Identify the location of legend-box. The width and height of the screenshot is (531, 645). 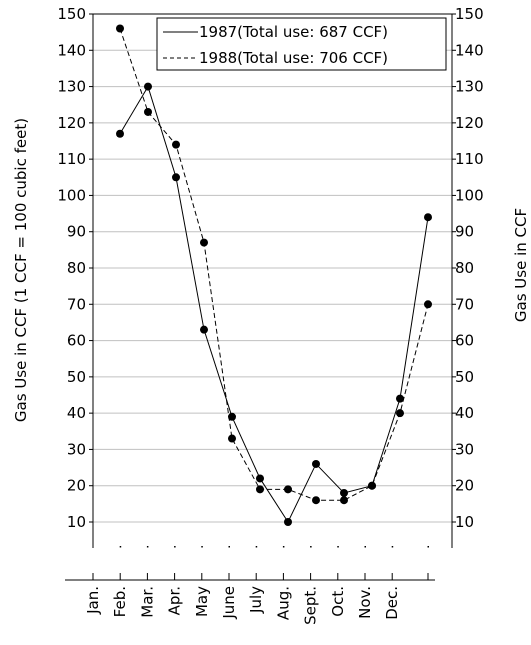
(301, 44).